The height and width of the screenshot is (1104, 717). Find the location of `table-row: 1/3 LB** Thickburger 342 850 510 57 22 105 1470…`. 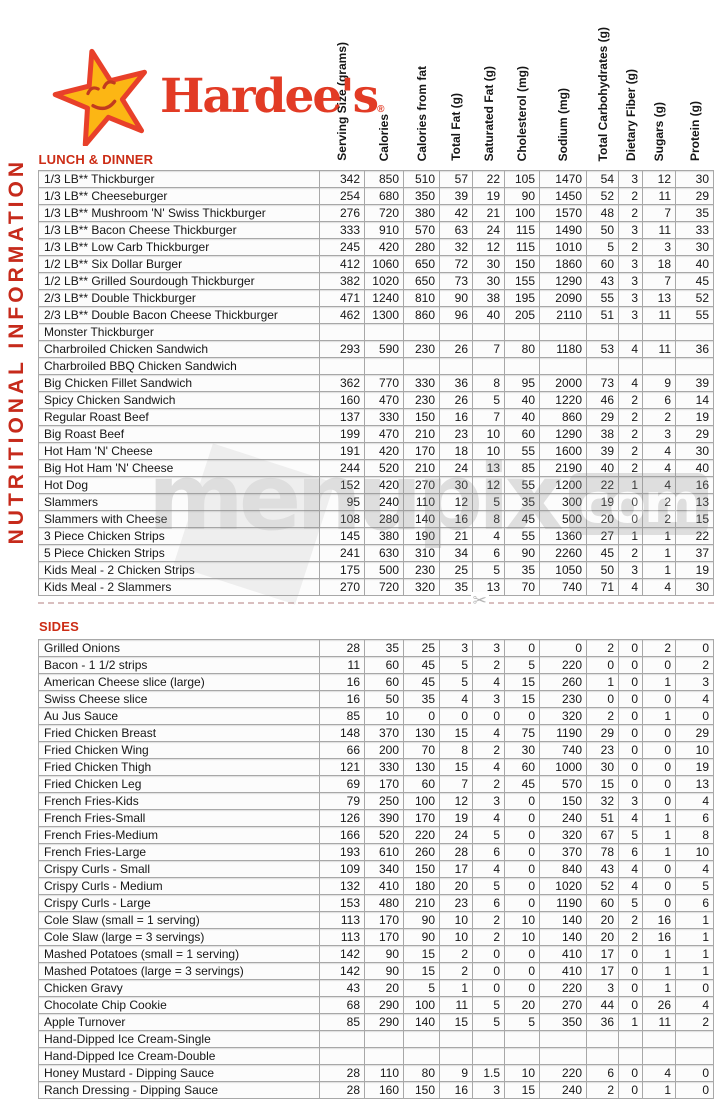

table-row: 1/3 LB** Thickburger 342 850 510 57 22 105 1470… is located at coordinates (376, 179).